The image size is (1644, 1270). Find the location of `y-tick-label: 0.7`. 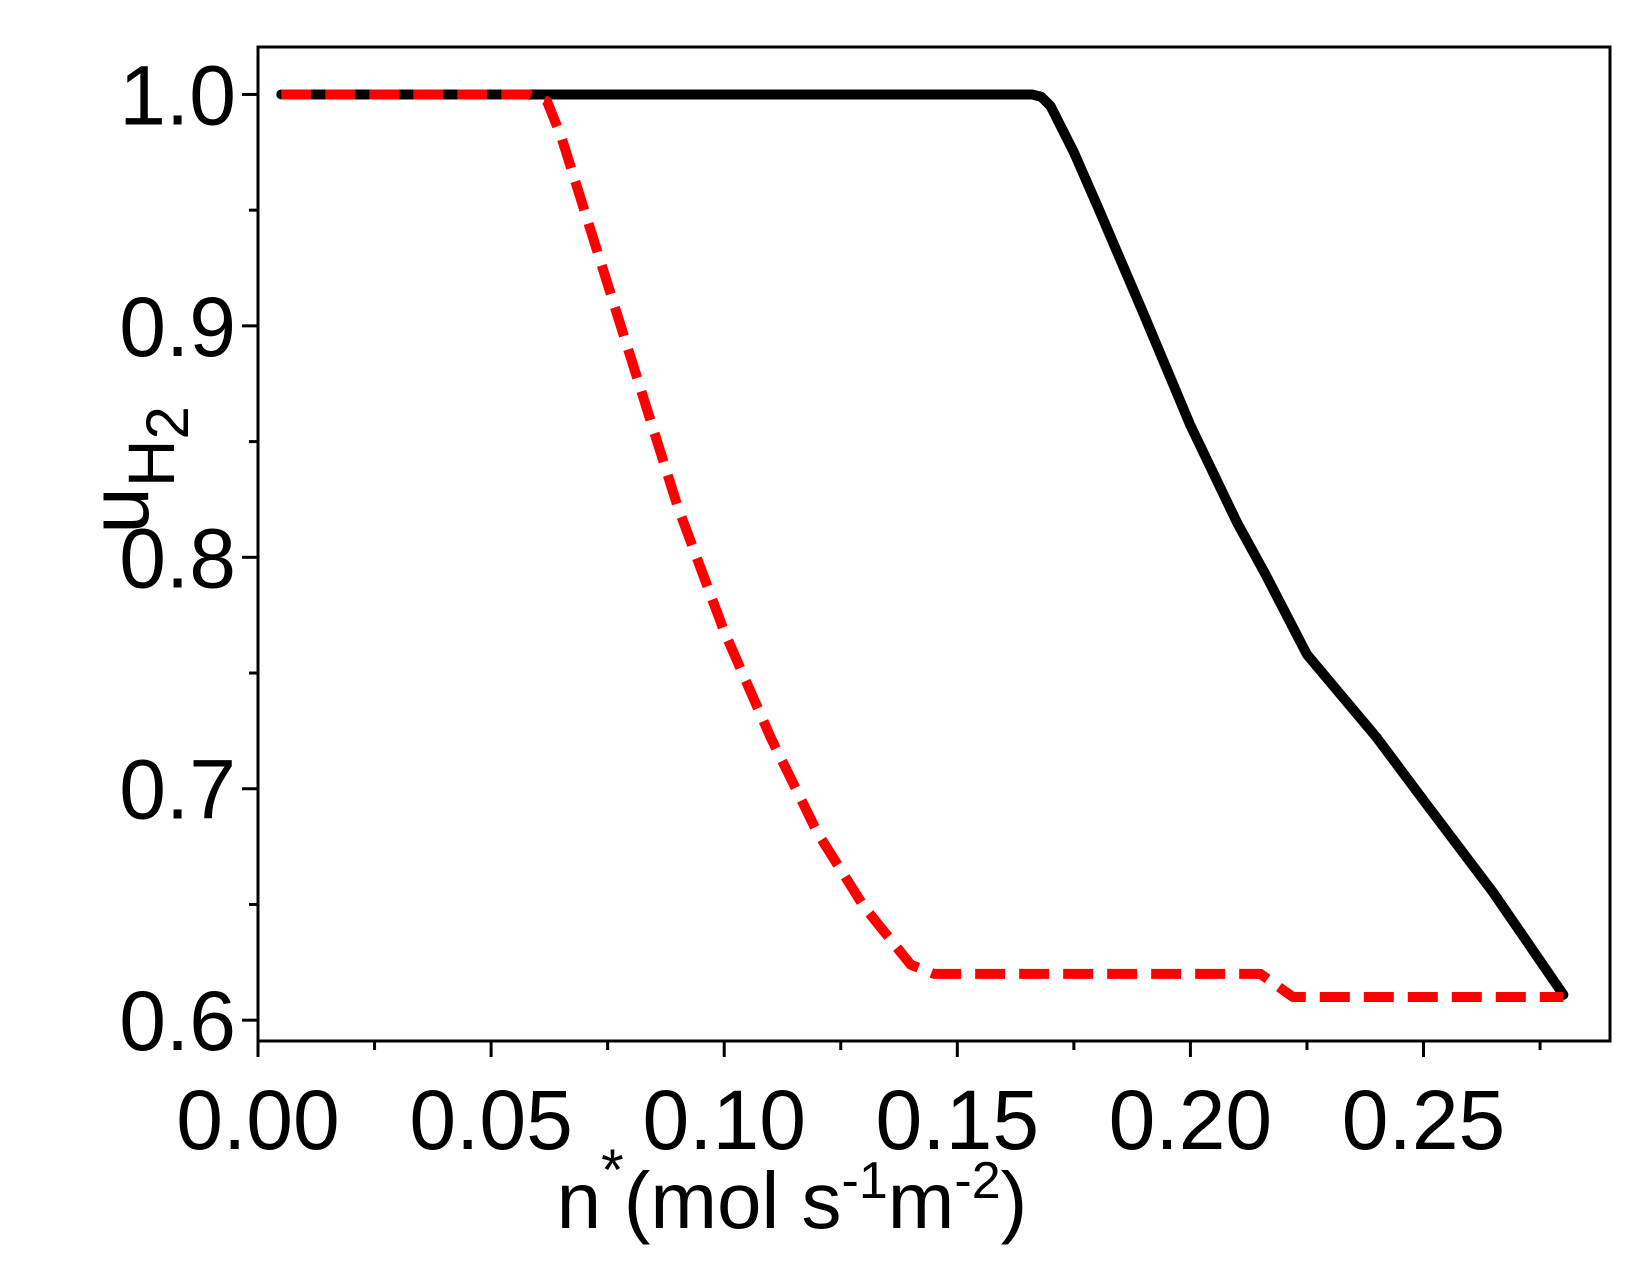

y-tick-label: 0.7 is located at coordinates (177, 790).